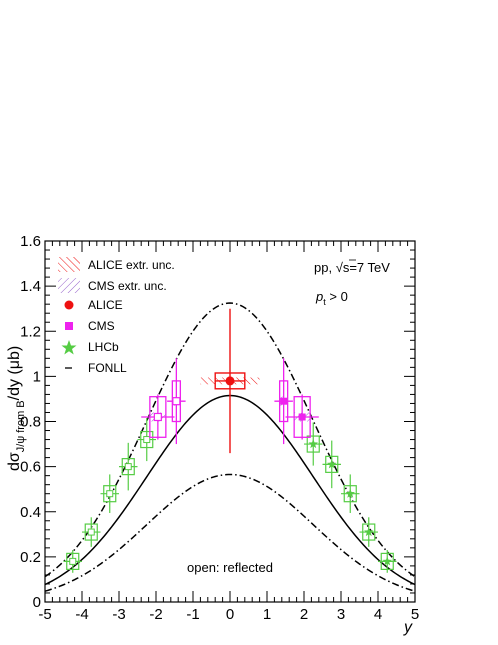 The image size is (498, 645). I want to click on y-tick-label: 0.2, so click(30, 557).